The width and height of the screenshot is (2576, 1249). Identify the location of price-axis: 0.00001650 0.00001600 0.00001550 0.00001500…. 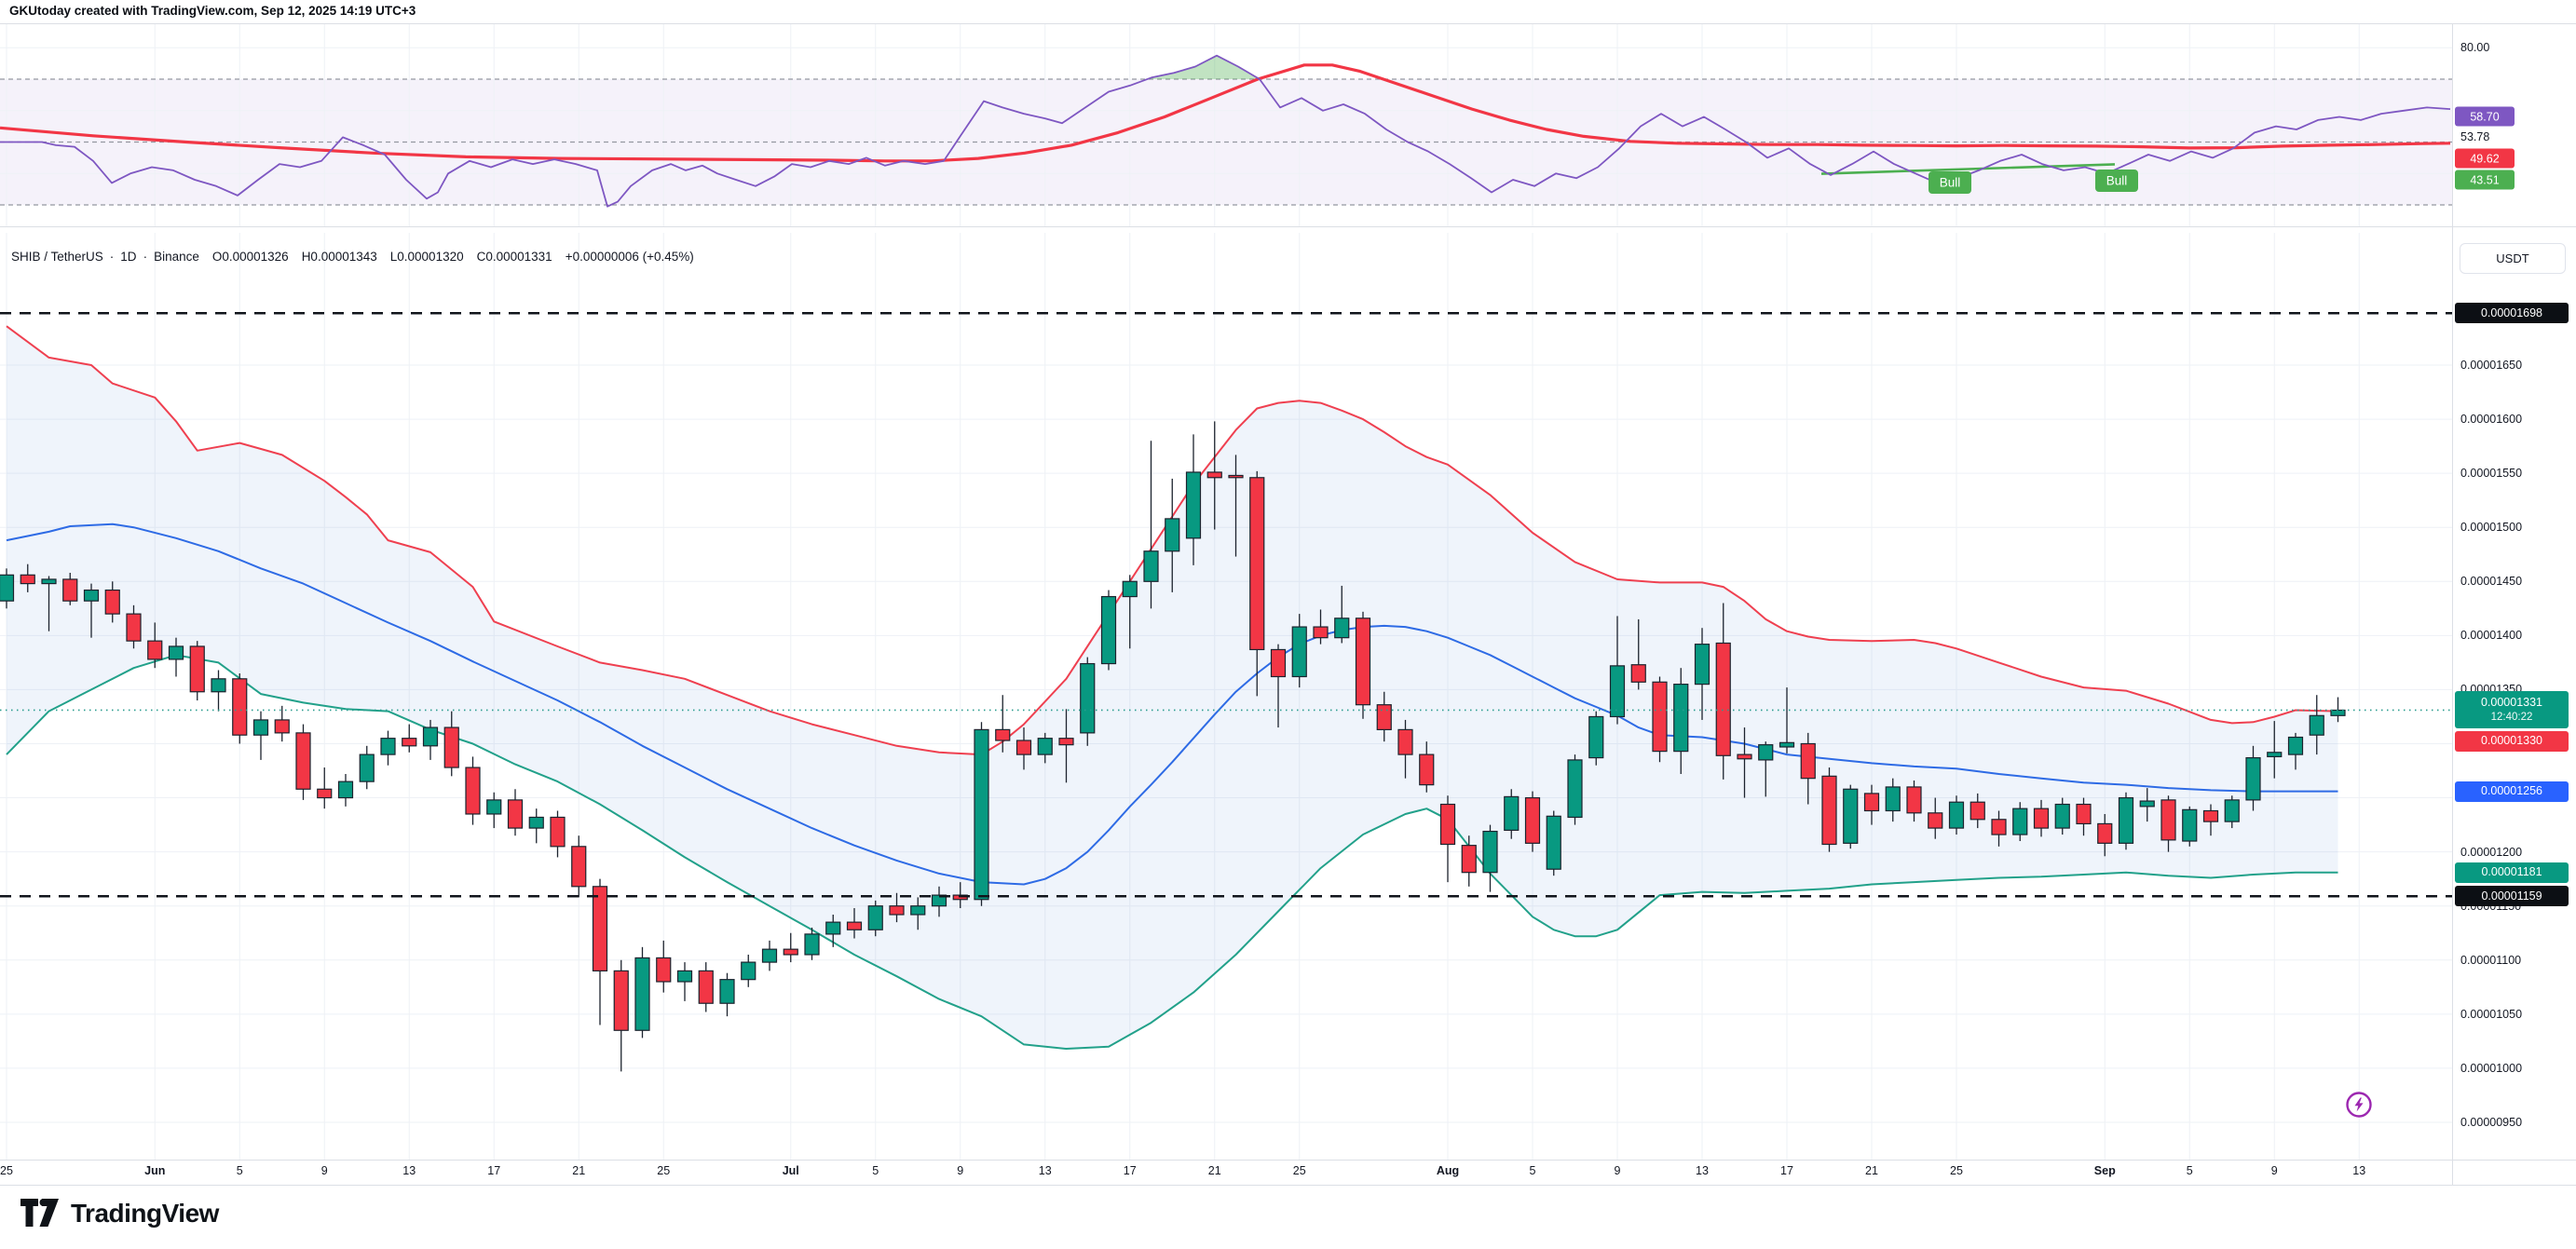
(2514, 592).